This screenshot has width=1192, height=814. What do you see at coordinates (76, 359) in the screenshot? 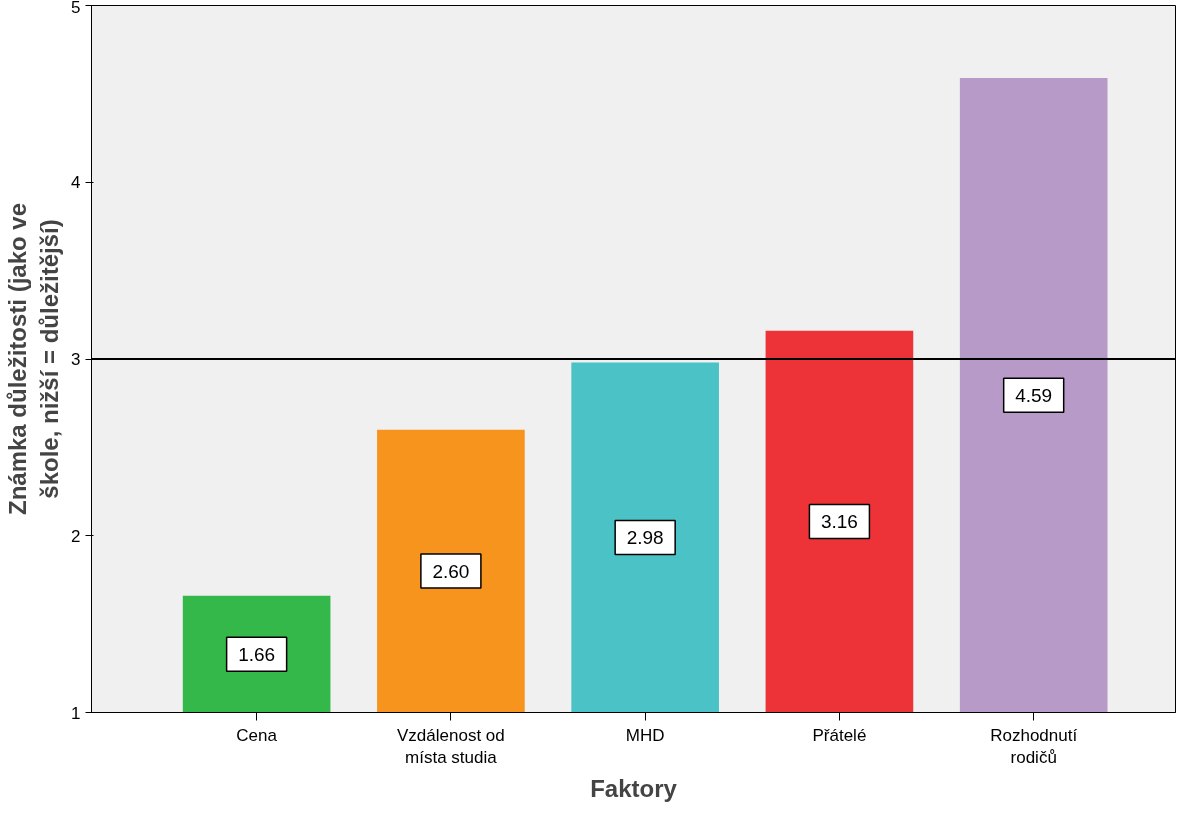
I see `y-tick-label: 3` at bounding box center [76, 359].